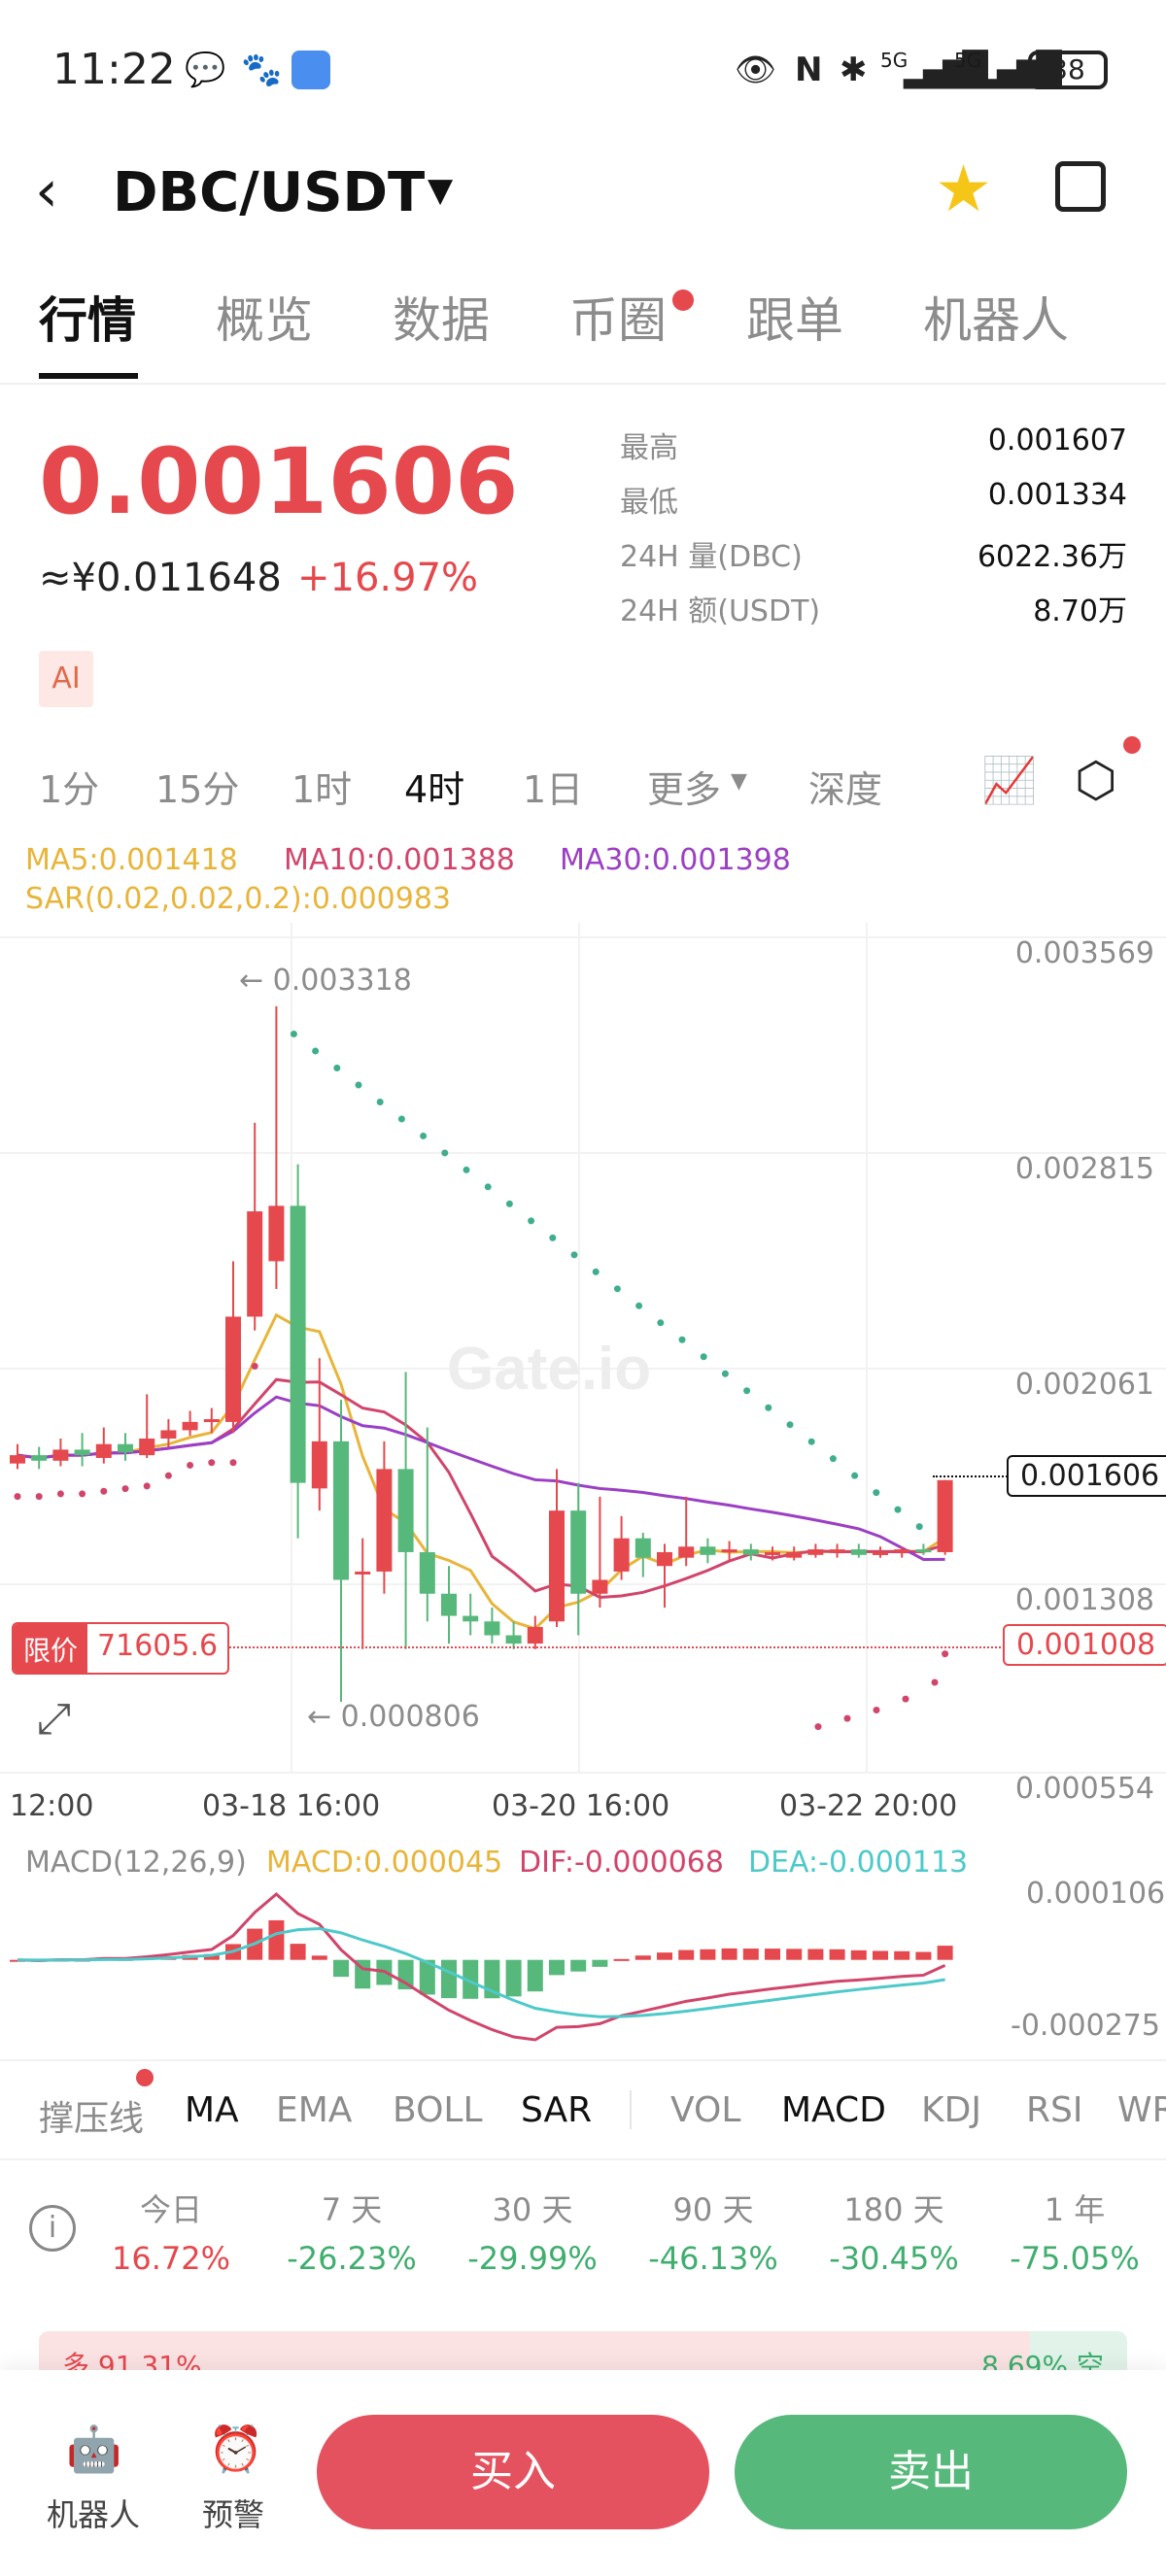  I want to click on tab-community: 币圈, so click(618, 320).